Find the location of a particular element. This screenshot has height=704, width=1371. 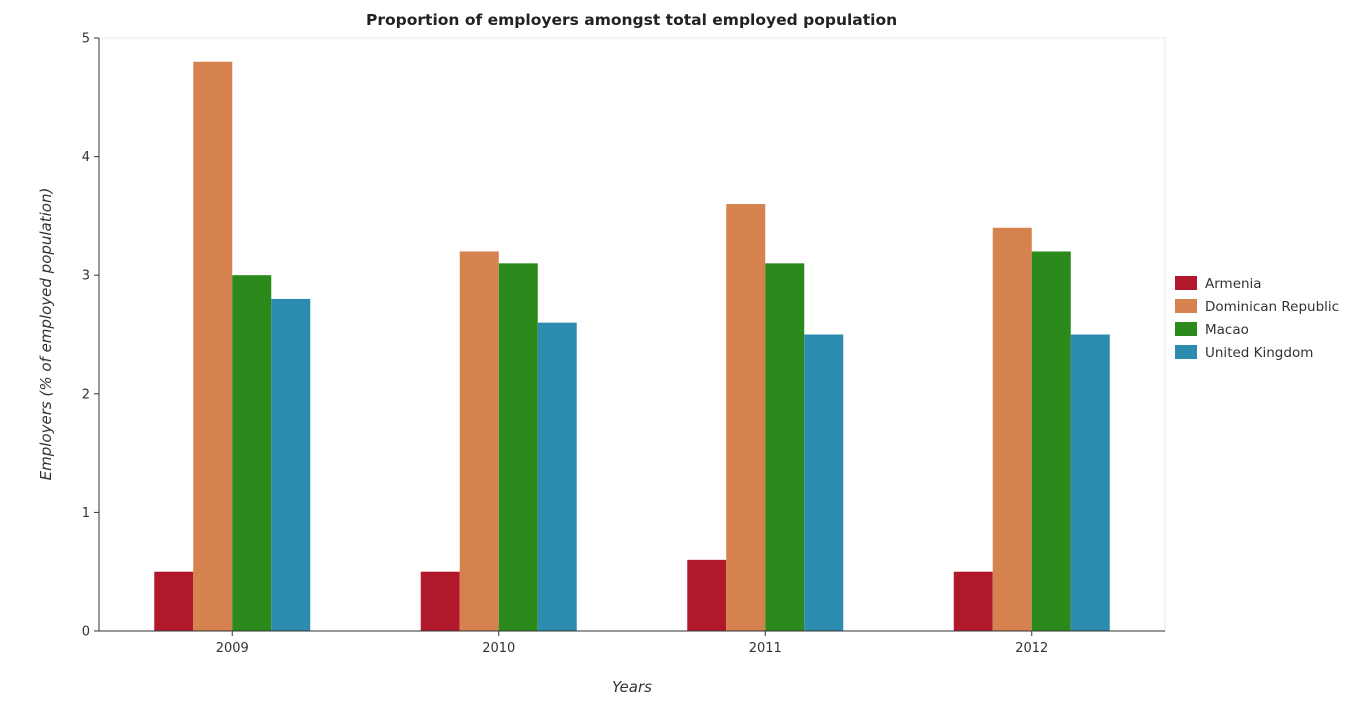

bar-armenia-2011 is located at coordinates (707, 595).